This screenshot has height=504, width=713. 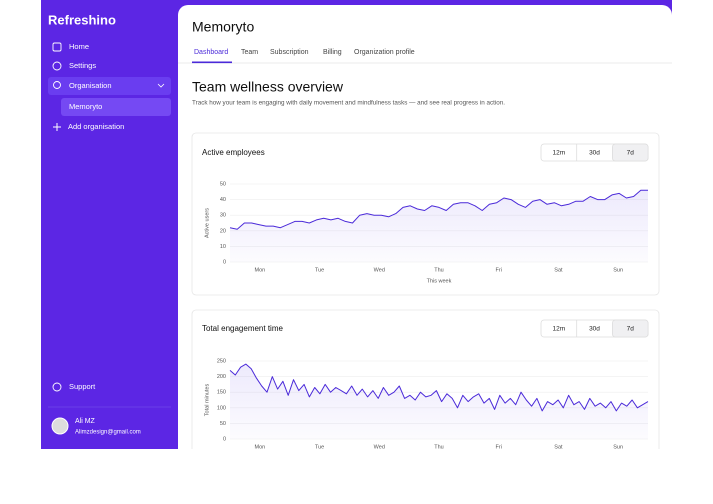 I want to click on tab: Organization profile, so click(x=384, y=52).